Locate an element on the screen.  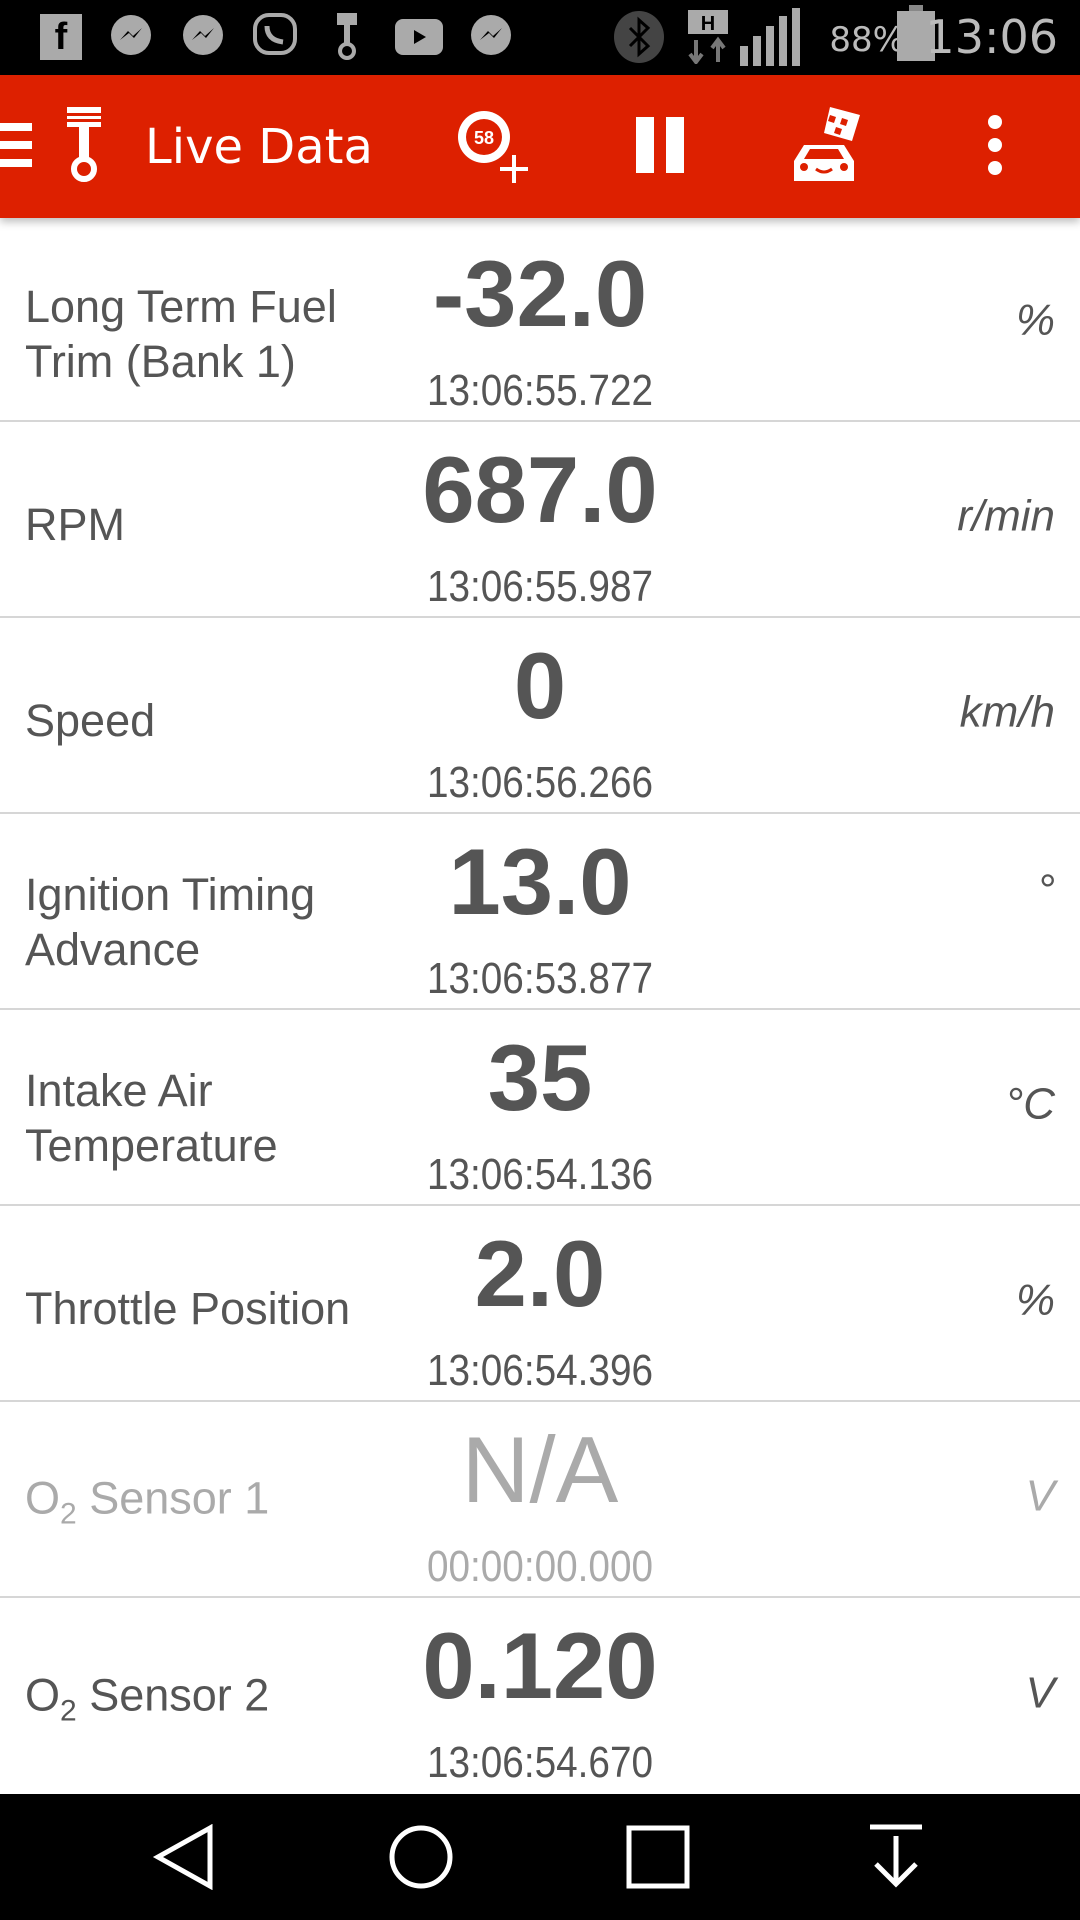
notification-pull-button is located at coordinates (896, 1857).